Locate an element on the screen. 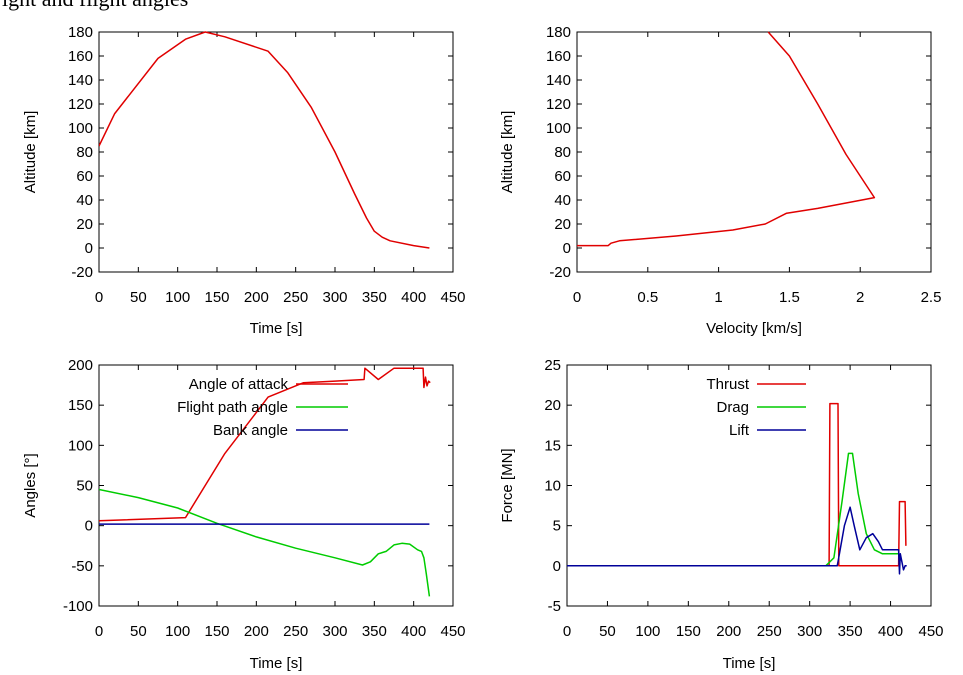  y-tick-label: 15 is located at coordinates (552, 445).